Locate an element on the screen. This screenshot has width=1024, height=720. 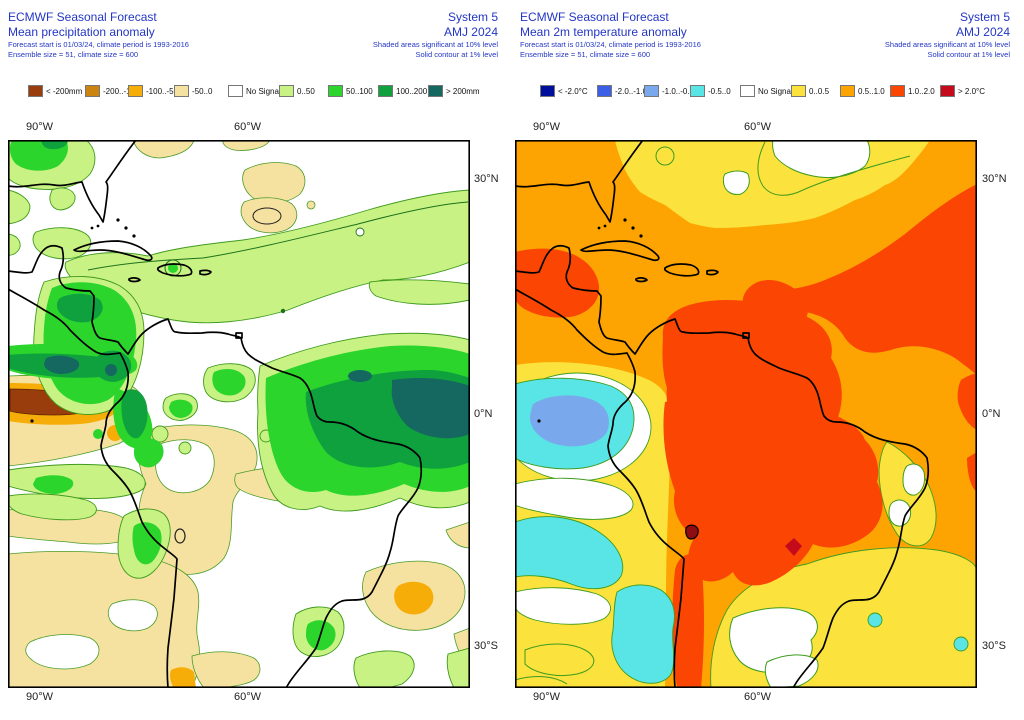
legend-item: -0.5..0 is located at coordinates (710, 91).